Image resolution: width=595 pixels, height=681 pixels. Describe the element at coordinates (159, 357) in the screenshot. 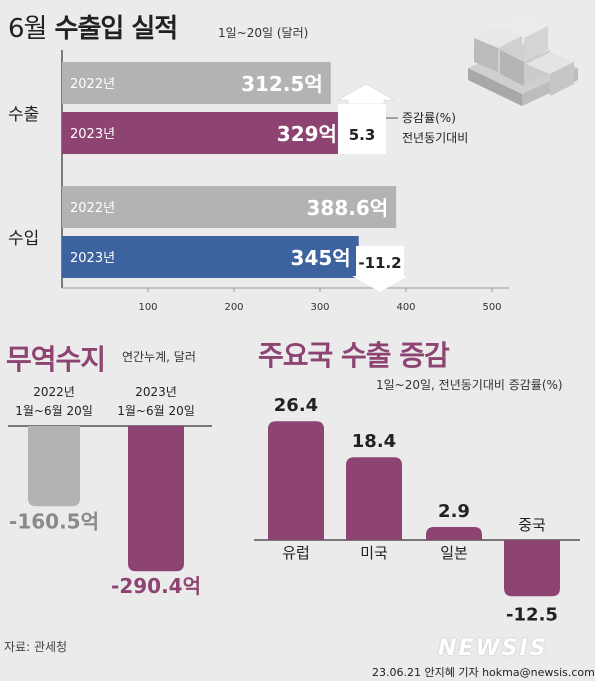

I see `trade-balance-subtitle: 연간누계, 달러` at that location.